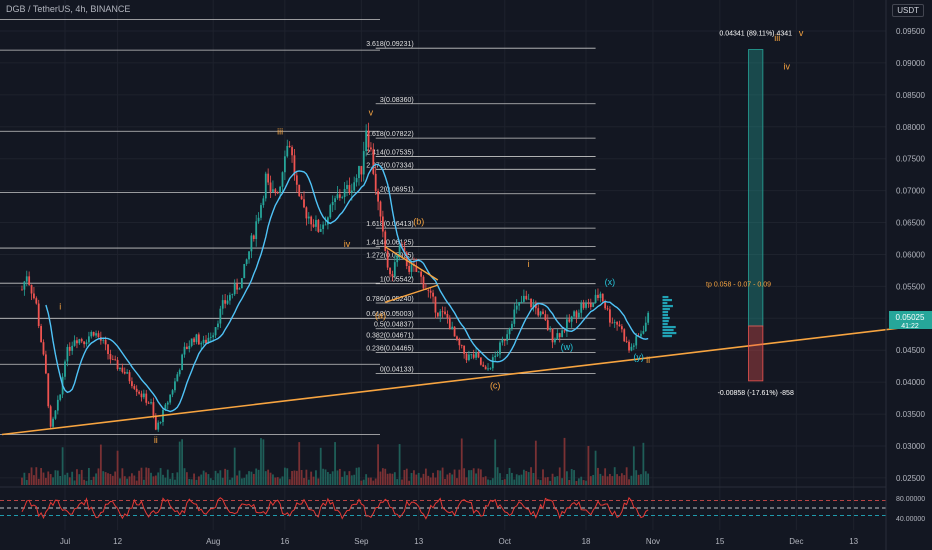  Describe the element at coordinates (397, 100) in the screenshot. I see `fib-level-label: 3(0.08360)` at that location.